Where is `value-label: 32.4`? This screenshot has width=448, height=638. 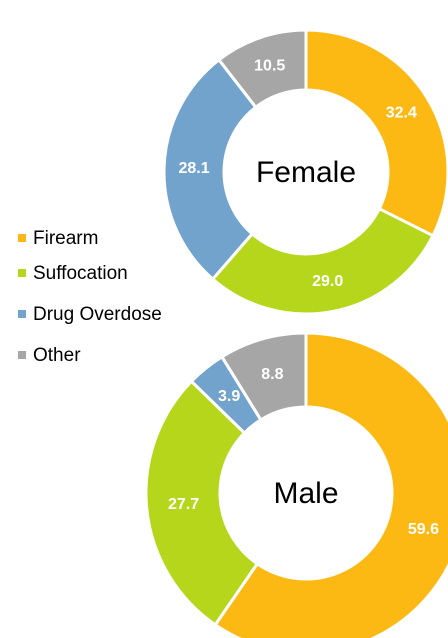
value-label: 32.4 is located at coordinates (401, 112).